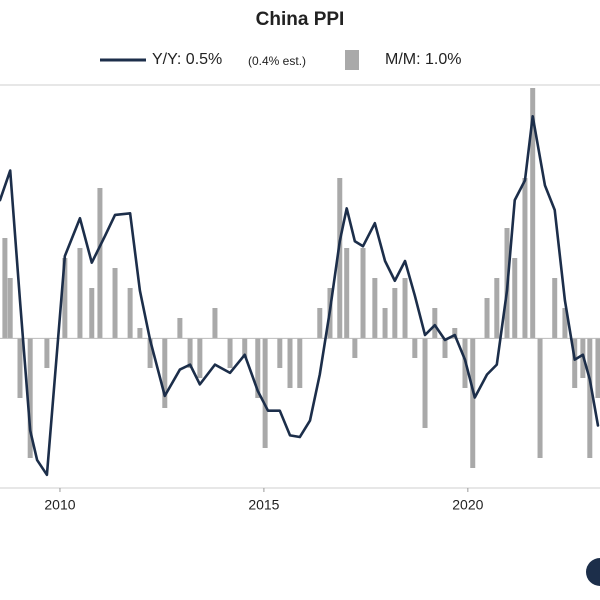 This screenshot has width=600, height=600. I want to click on legend-label: M/M: 1.0%, so click(423, 59).